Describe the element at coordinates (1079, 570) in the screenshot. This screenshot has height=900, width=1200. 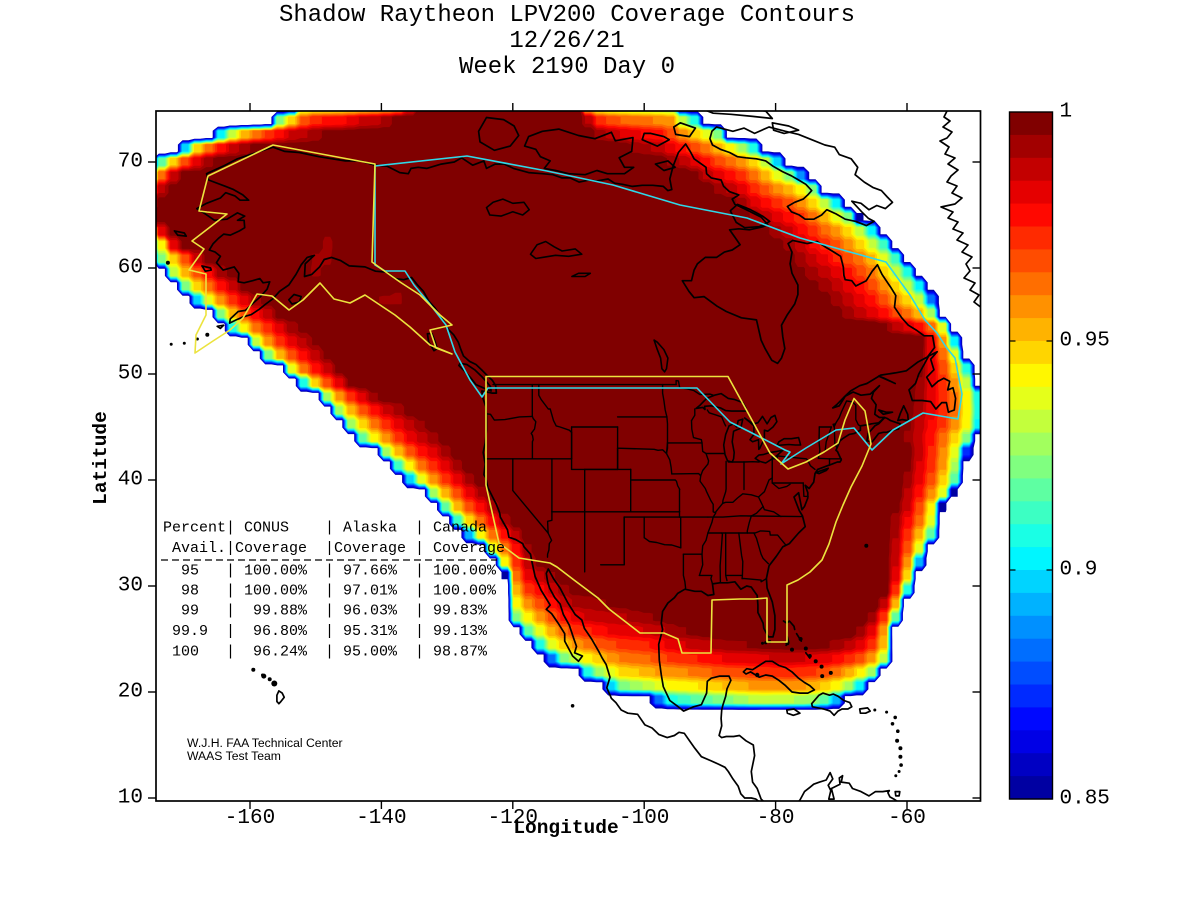
I see `svg-text: 0.9` at that location.